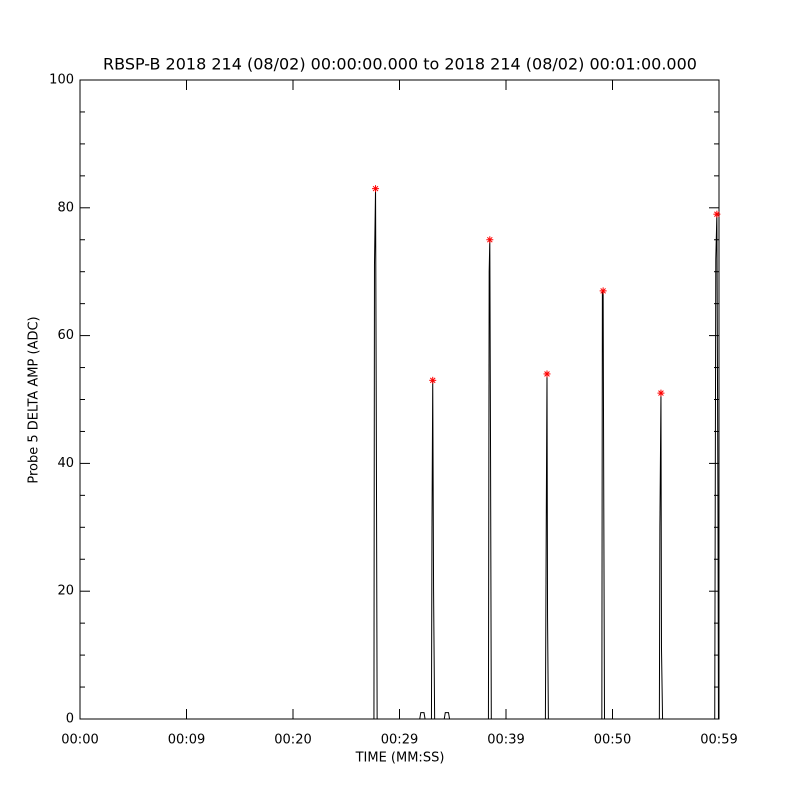  I want to click on y-tick-label: 80, so click(65, 207).